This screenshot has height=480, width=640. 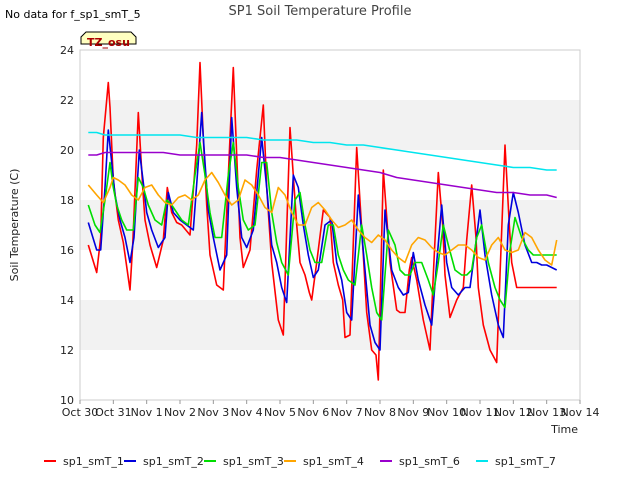 I want to click on x-tick-label: Nov 11, so click(x=480, y=412).